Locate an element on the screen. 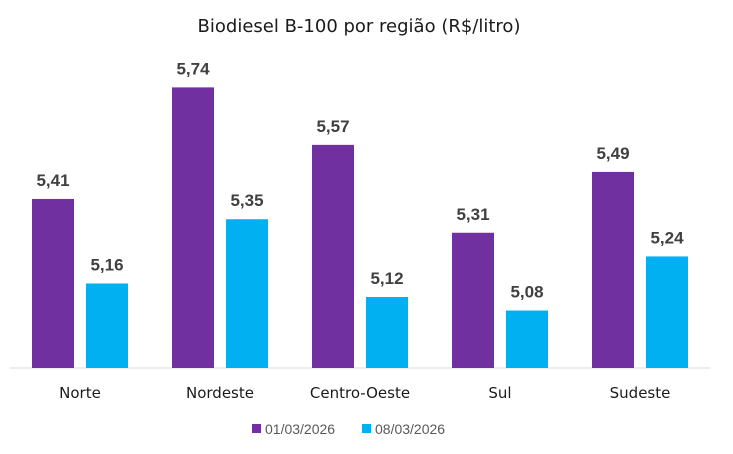  legend-label-series-2: 08/03/2026 is located at coordinates (410, 429).